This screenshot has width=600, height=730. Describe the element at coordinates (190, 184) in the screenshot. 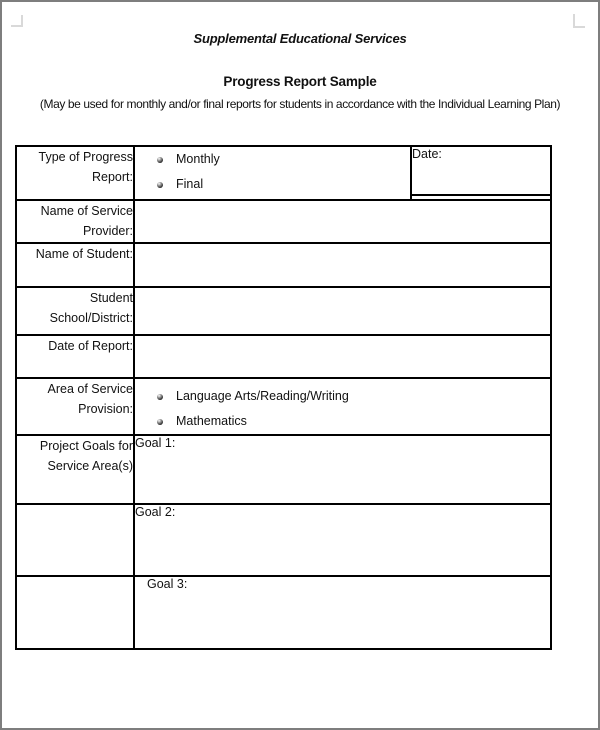

I see `option-label: Final` at that location.